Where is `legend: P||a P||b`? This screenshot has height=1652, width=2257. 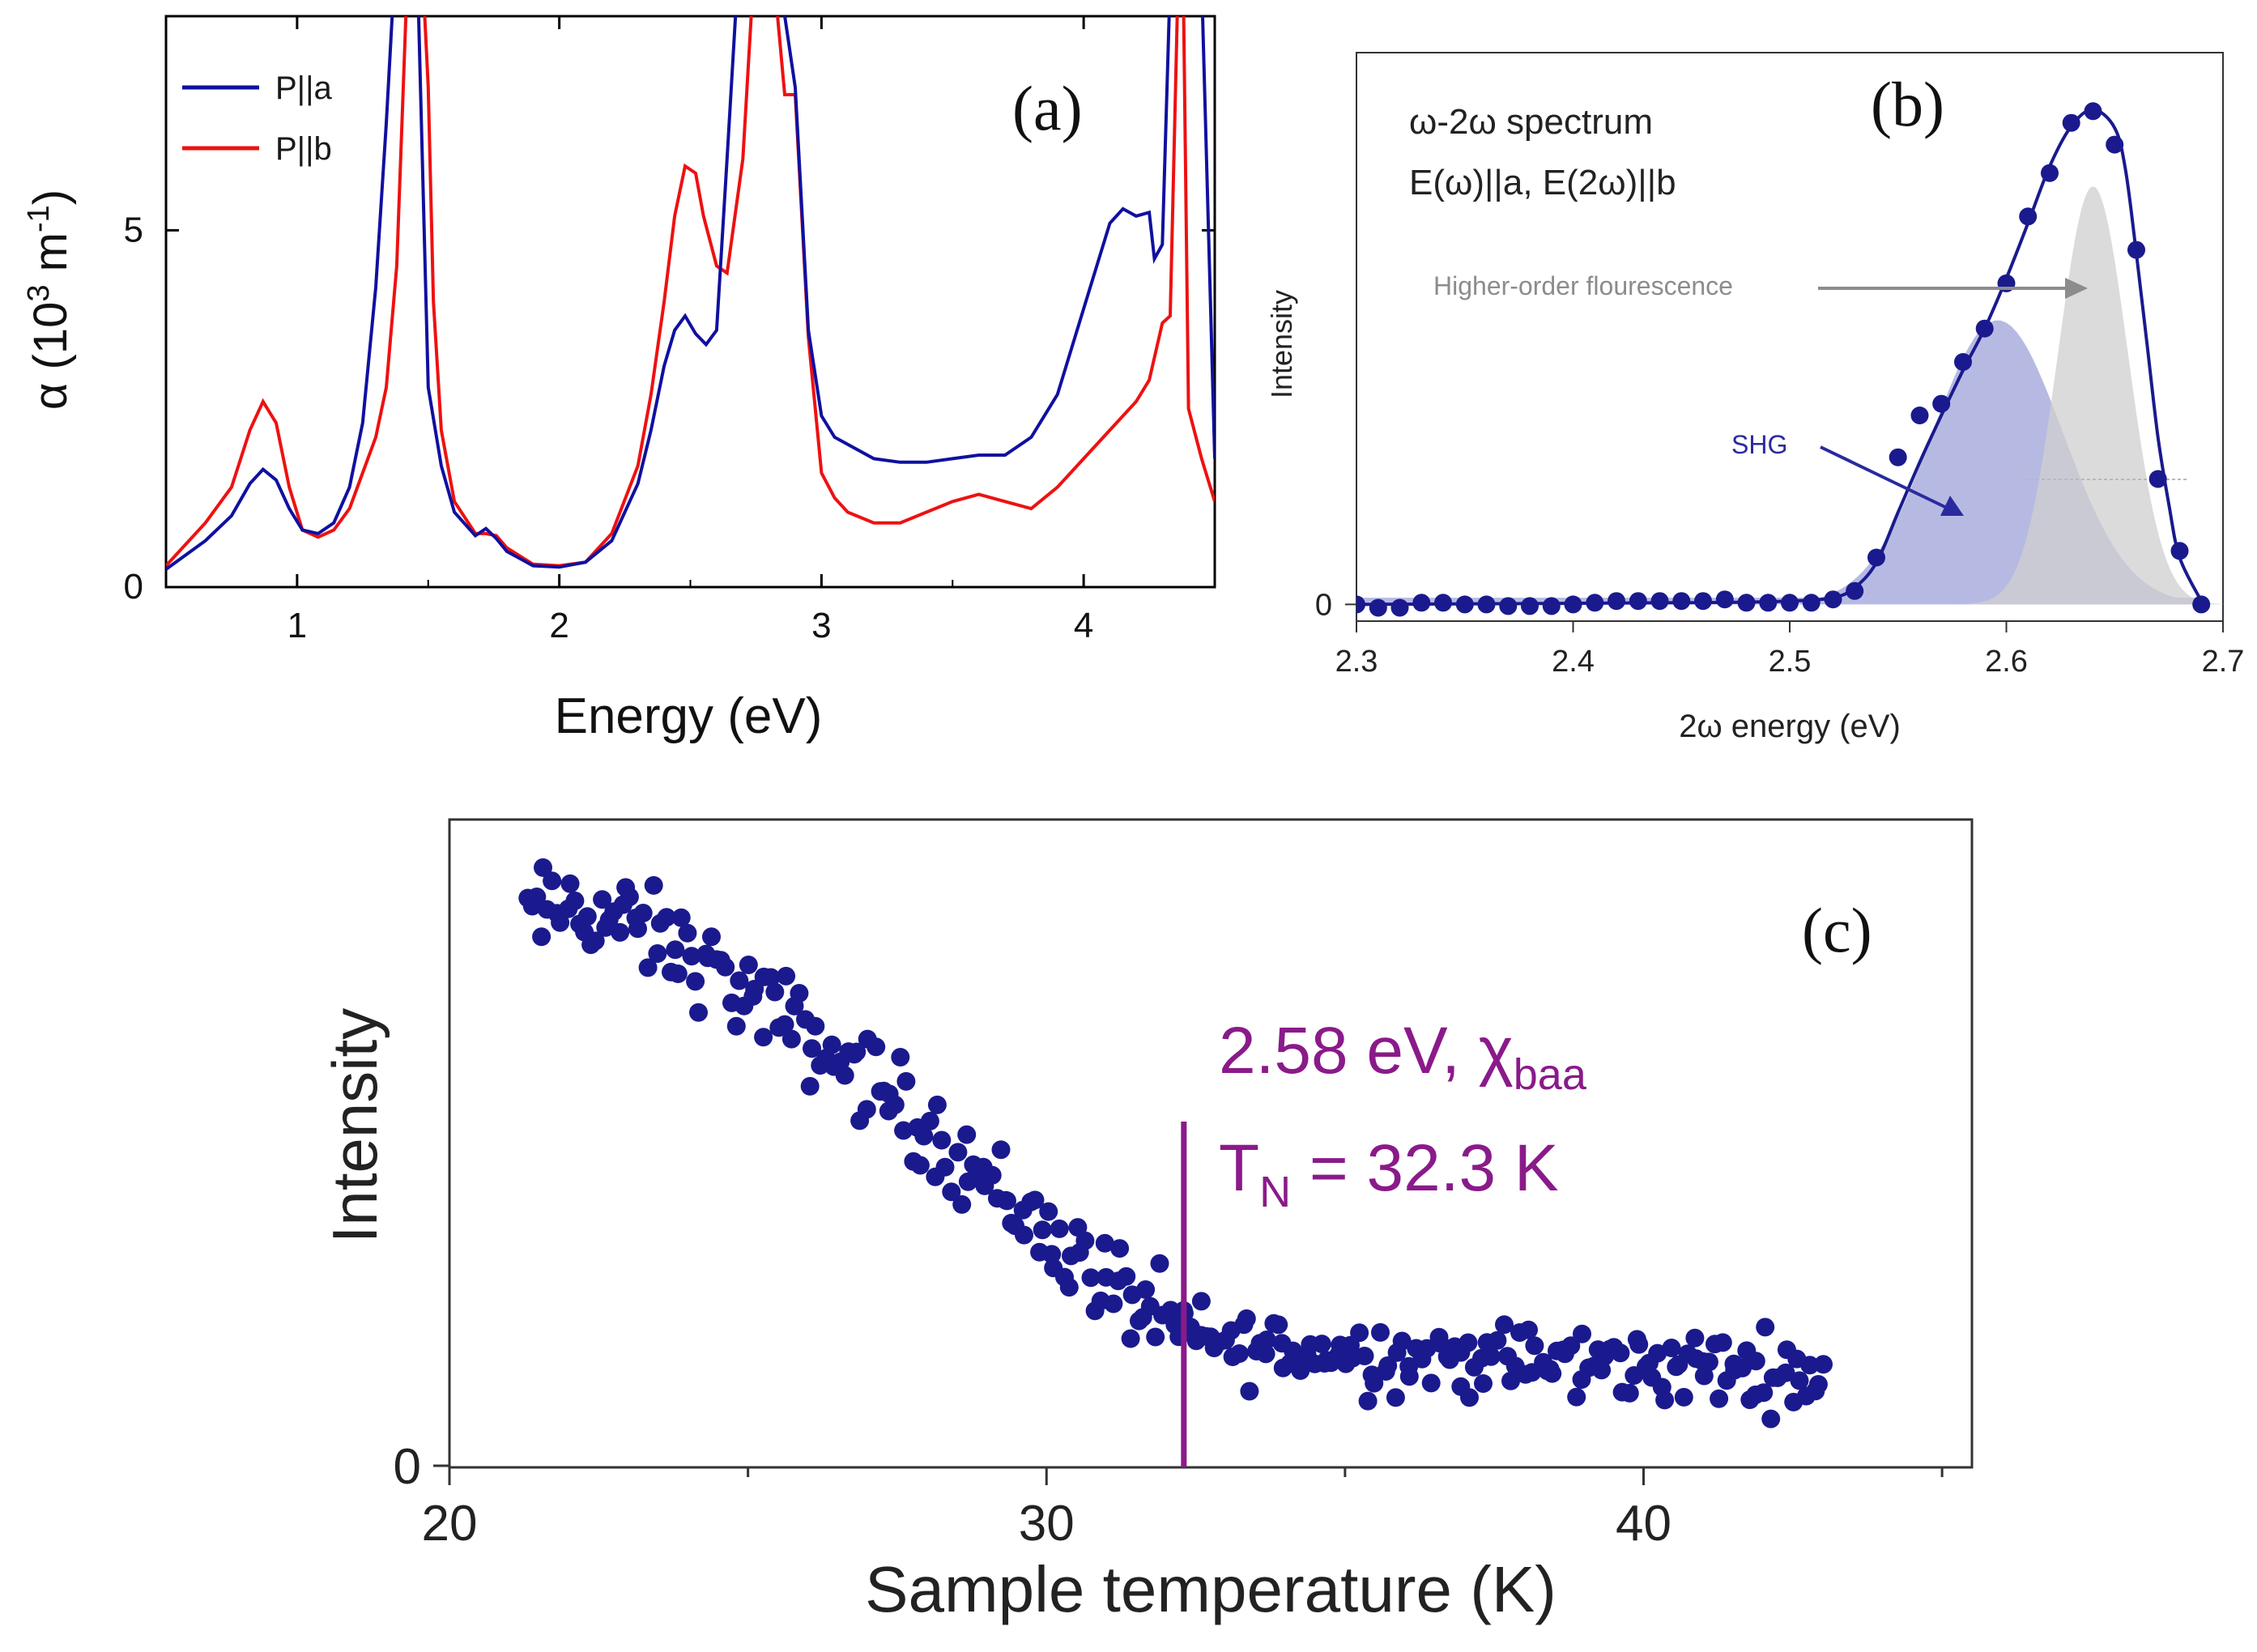 legend: P||a P||b is located at coordinates (257, 118).